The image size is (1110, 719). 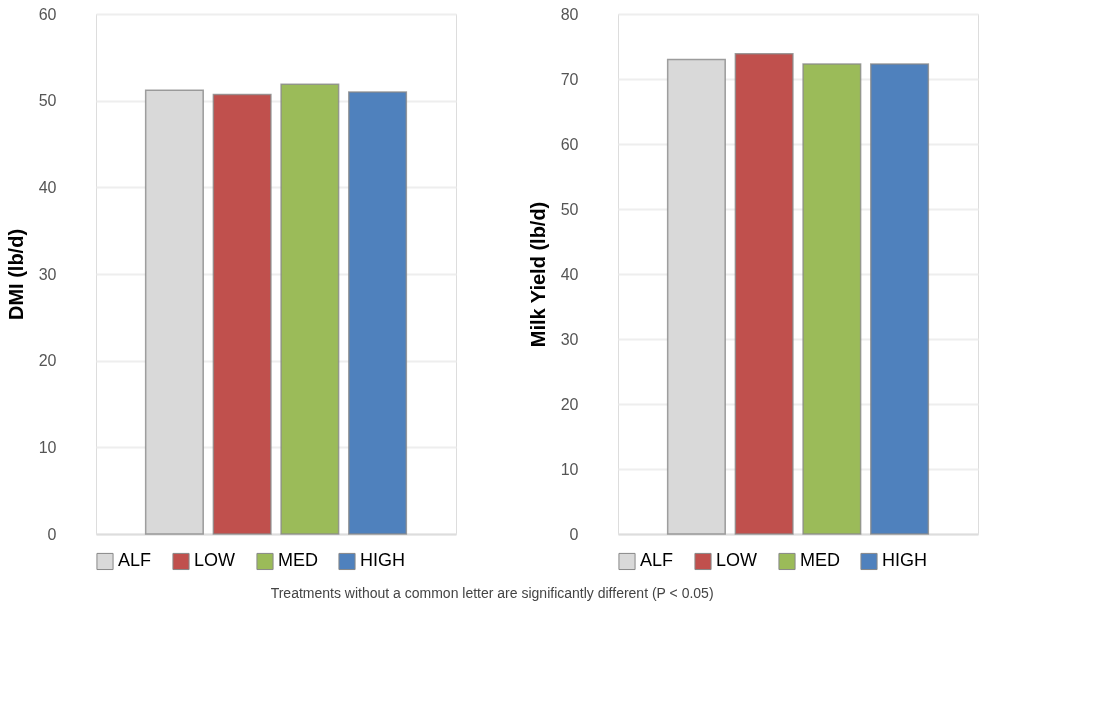 I want to click on y-tick-label: 70, so click(x=569, y=79).